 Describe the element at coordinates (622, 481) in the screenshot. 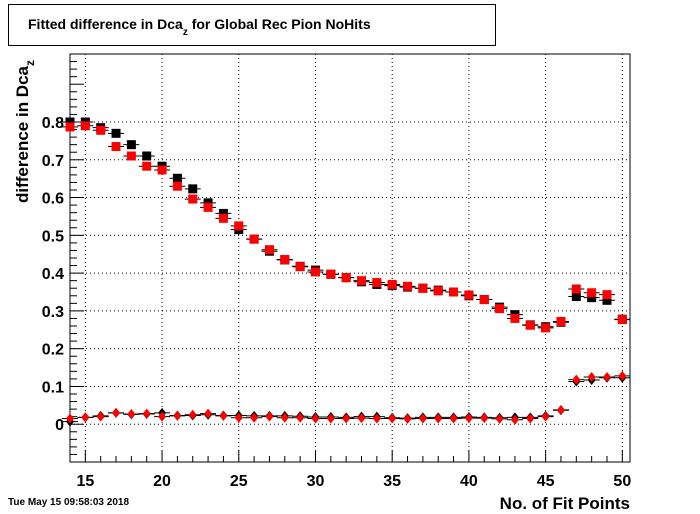

I see `x-tick-label: 50` at that location.